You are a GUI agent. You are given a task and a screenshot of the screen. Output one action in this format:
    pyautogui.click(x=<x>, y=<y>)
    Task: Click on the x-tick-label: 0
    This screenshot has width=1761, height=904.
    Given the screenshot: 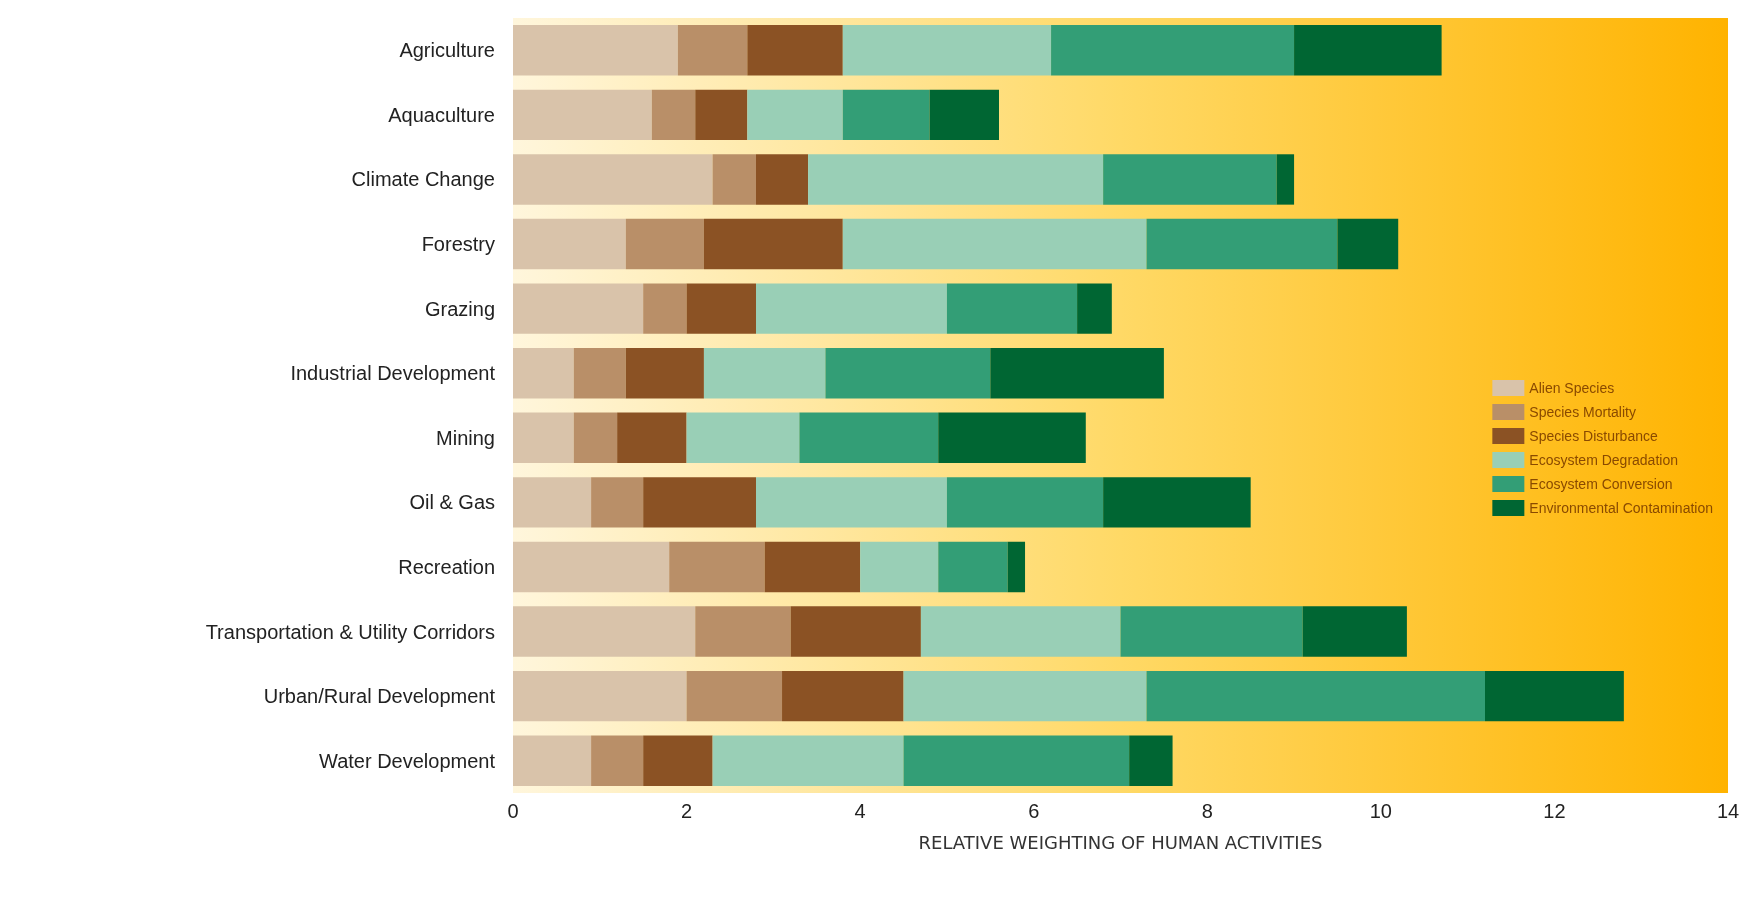 What is the action you would take?
    pyautogui.click(x=513, y=811)
    